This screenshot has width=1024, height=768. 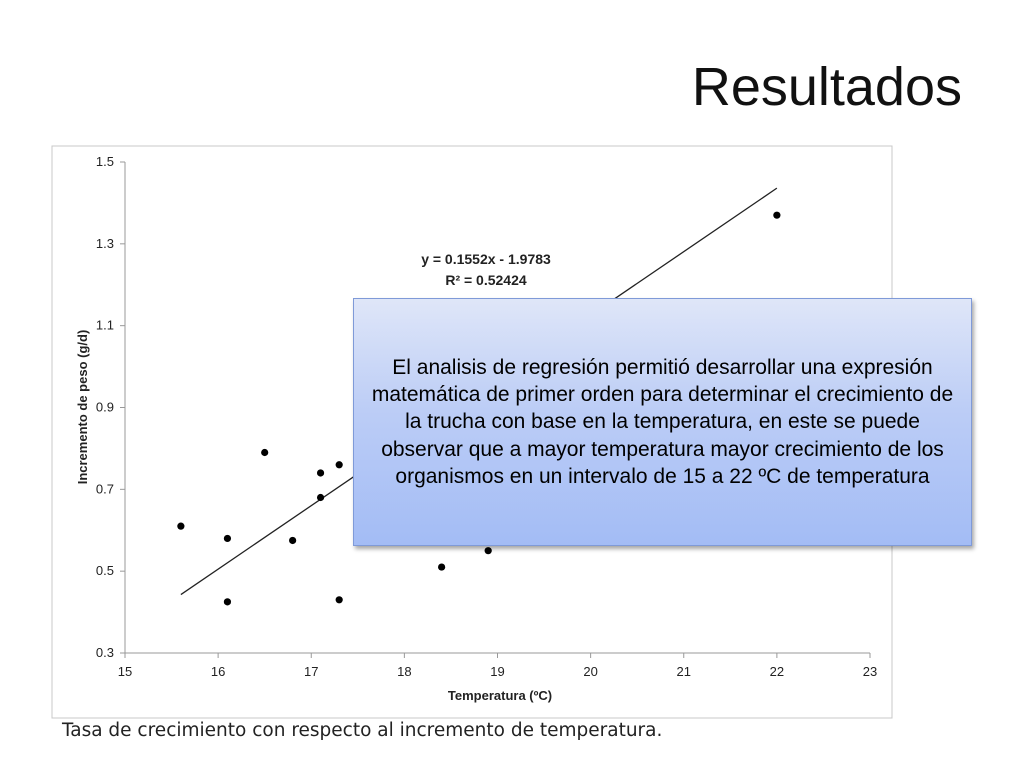 I want to click on y-tick-label: 1.5, so click(x=105, y=161).